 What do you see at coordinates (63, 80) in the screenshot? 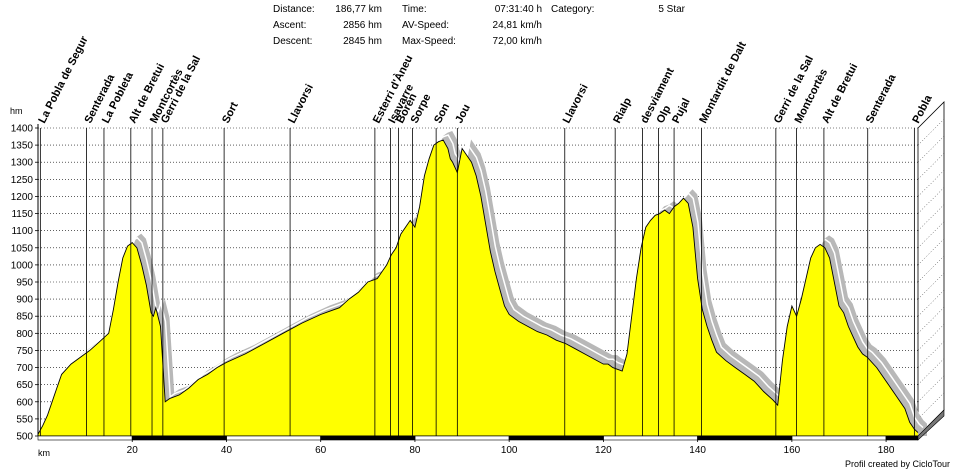
I see `place-label: La Pobla de Segur` at bounding box center [63, 80].